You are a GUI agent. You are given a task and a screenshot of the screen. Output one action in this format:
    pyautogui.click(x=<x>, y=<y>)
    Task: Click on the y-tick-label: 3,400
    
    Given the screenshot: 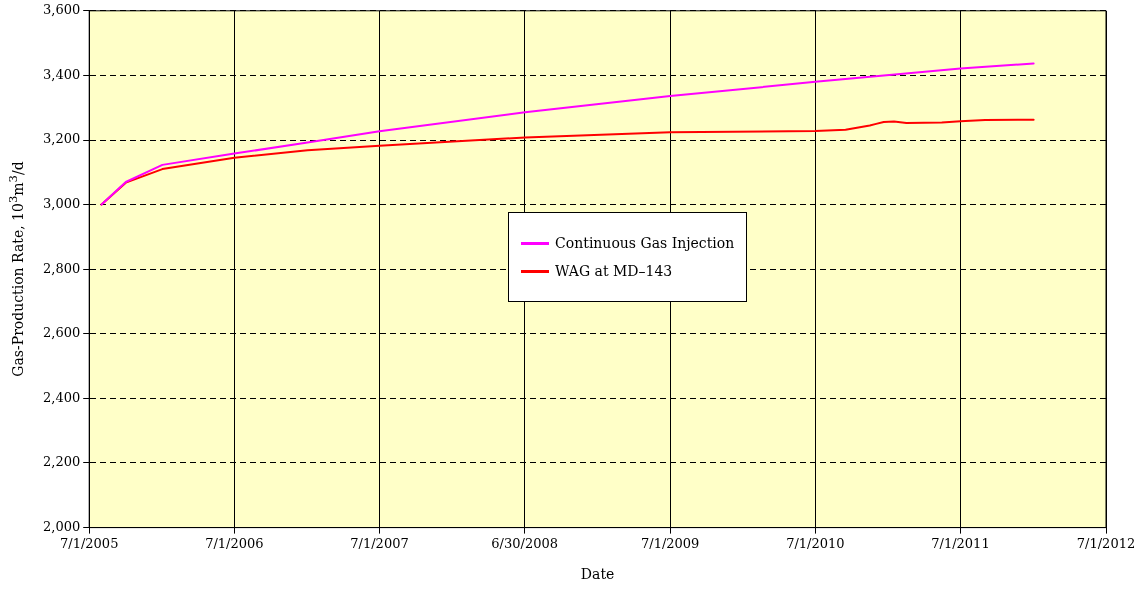 What is the action you would take?
    pyautogui.click(x=62, y=74)
    